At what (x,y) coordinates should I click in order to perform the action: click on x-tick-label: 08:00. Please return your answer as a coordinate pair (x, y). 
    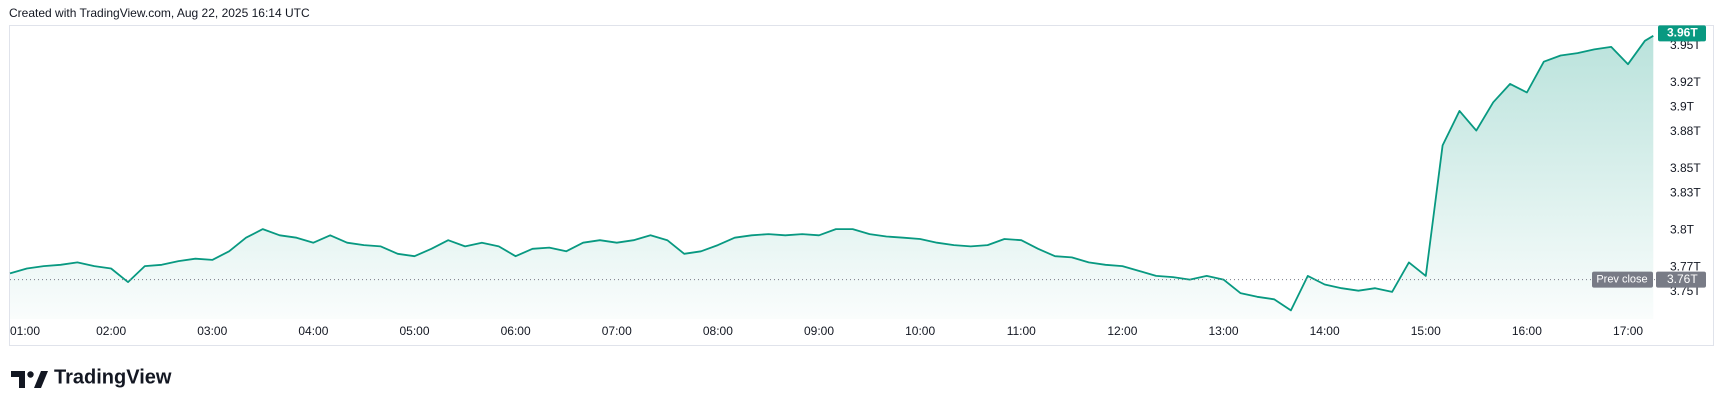
    Looking at the image, I should click on (718, 331).